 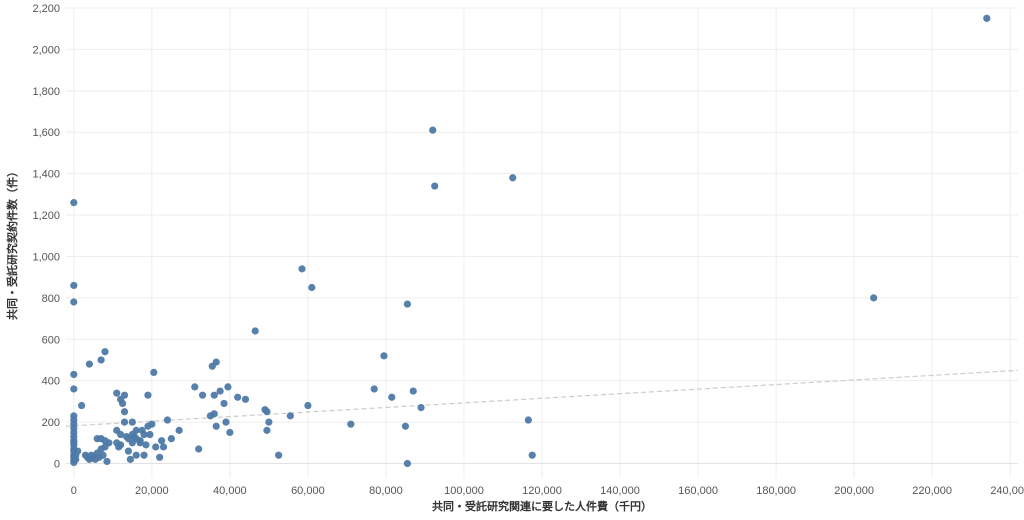 I want to click on x-tick-label: 100,000, so click(x=464, y=491).